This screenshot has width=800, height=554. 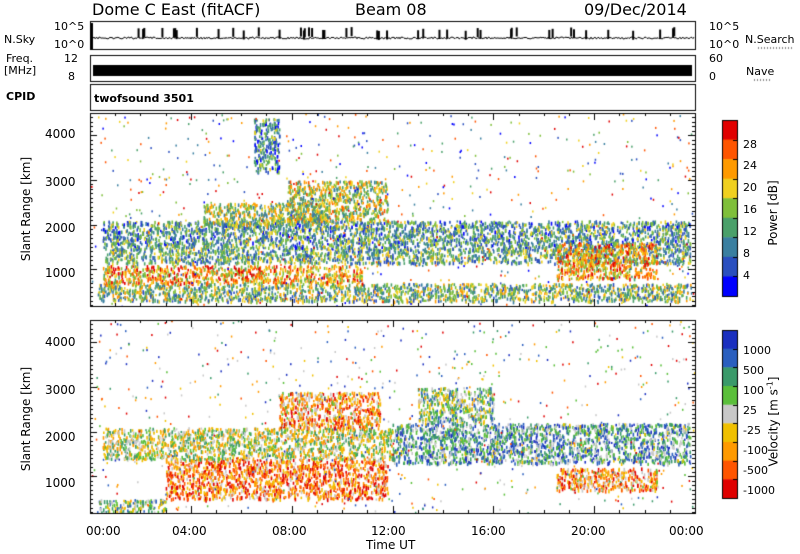 I want to click on power-ytick-1000: 1000, so click(x=60, y=273).